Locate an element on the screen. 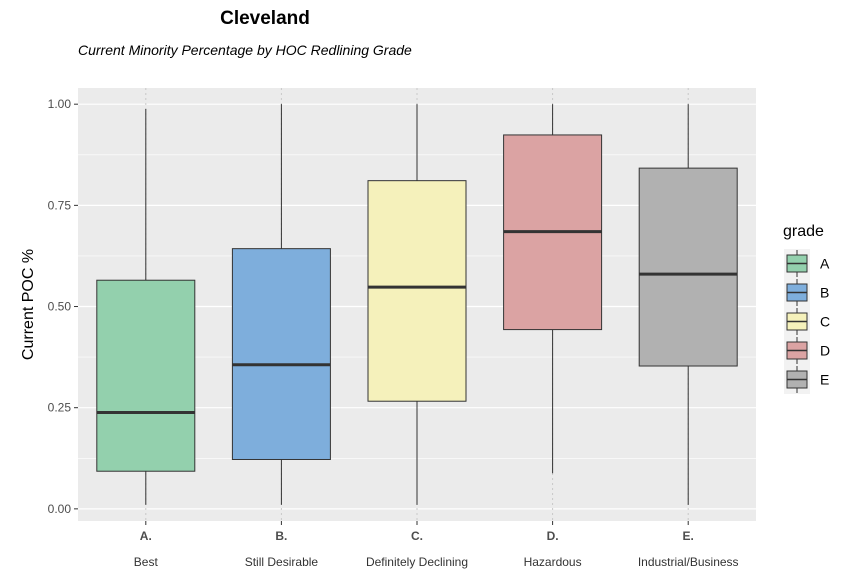  x-tick-label: D. is located at coordinates (553, 536).